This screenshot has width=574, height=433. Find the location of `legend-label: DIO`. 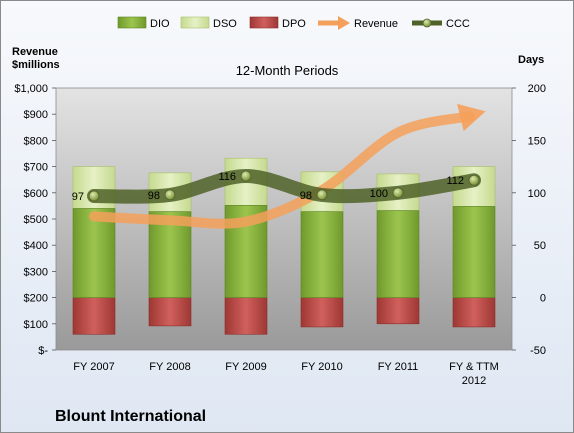

legend-label: DIO is located at coordinates (160, 24).